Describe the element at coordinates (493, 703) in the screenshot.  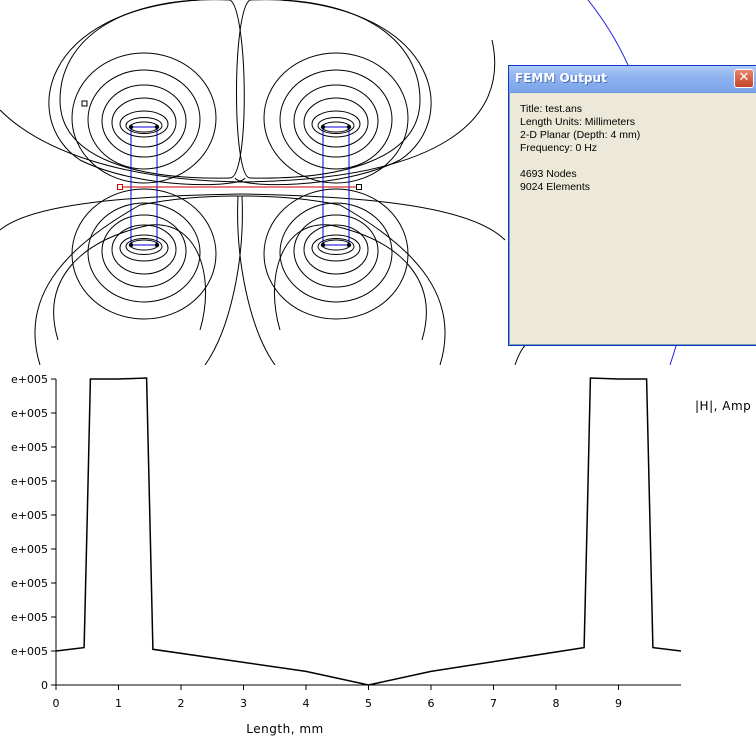
I see `x-tick-label: 7` at that location.